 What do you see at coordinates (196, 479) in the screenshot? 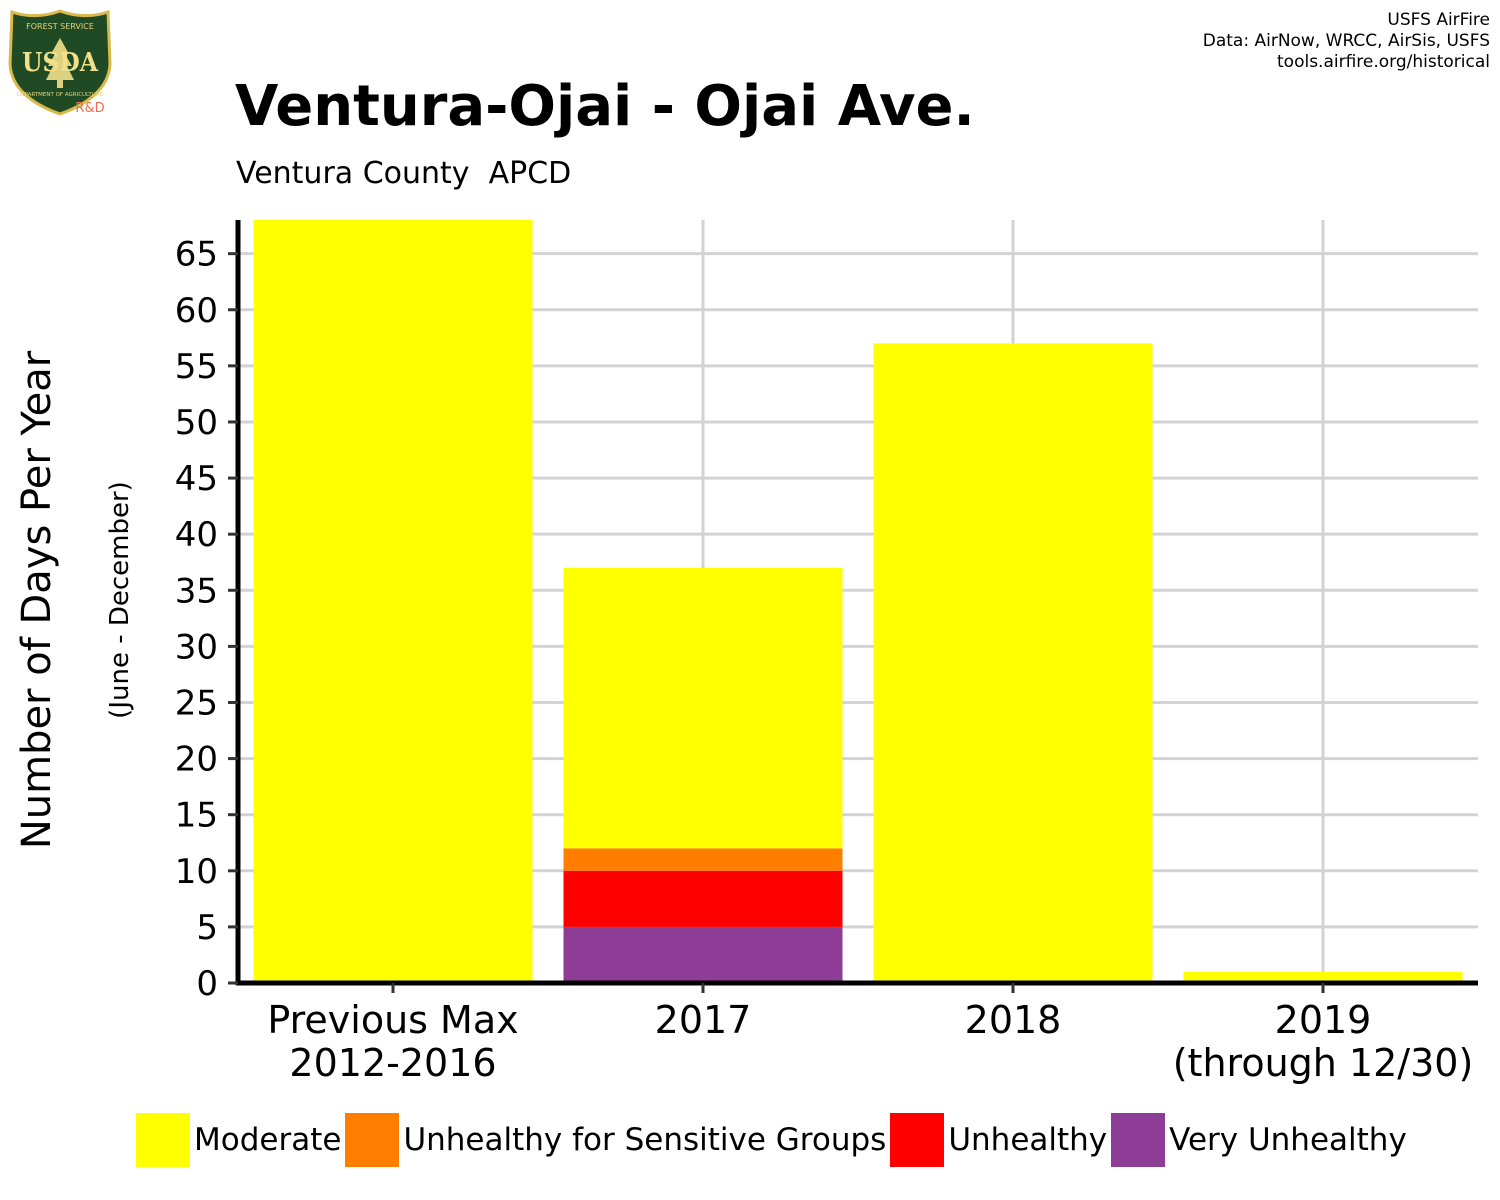
I see `y-tick-label: 45` at bounding box center [196, 479].